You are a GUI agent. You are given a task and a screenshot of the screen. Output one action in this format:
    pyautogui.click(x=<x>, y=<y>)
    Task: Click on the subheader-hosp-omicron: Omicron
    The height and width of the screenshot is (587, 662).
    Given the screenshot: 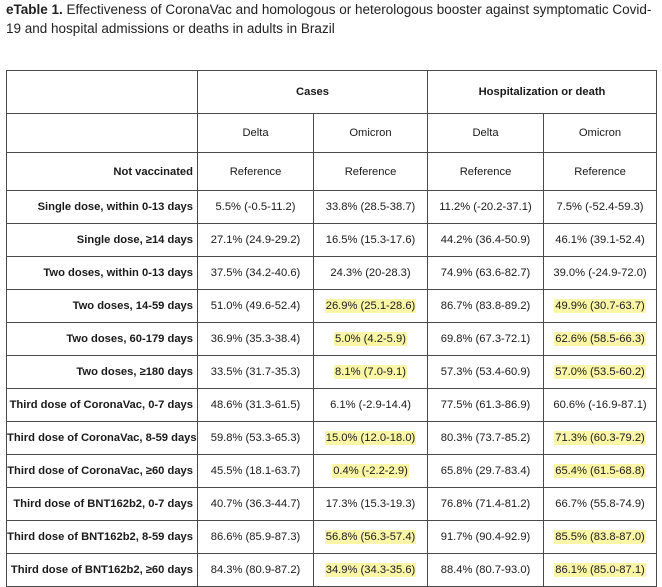 What is the action you would take?
    pyautogui.click(x=600, y=133)
    